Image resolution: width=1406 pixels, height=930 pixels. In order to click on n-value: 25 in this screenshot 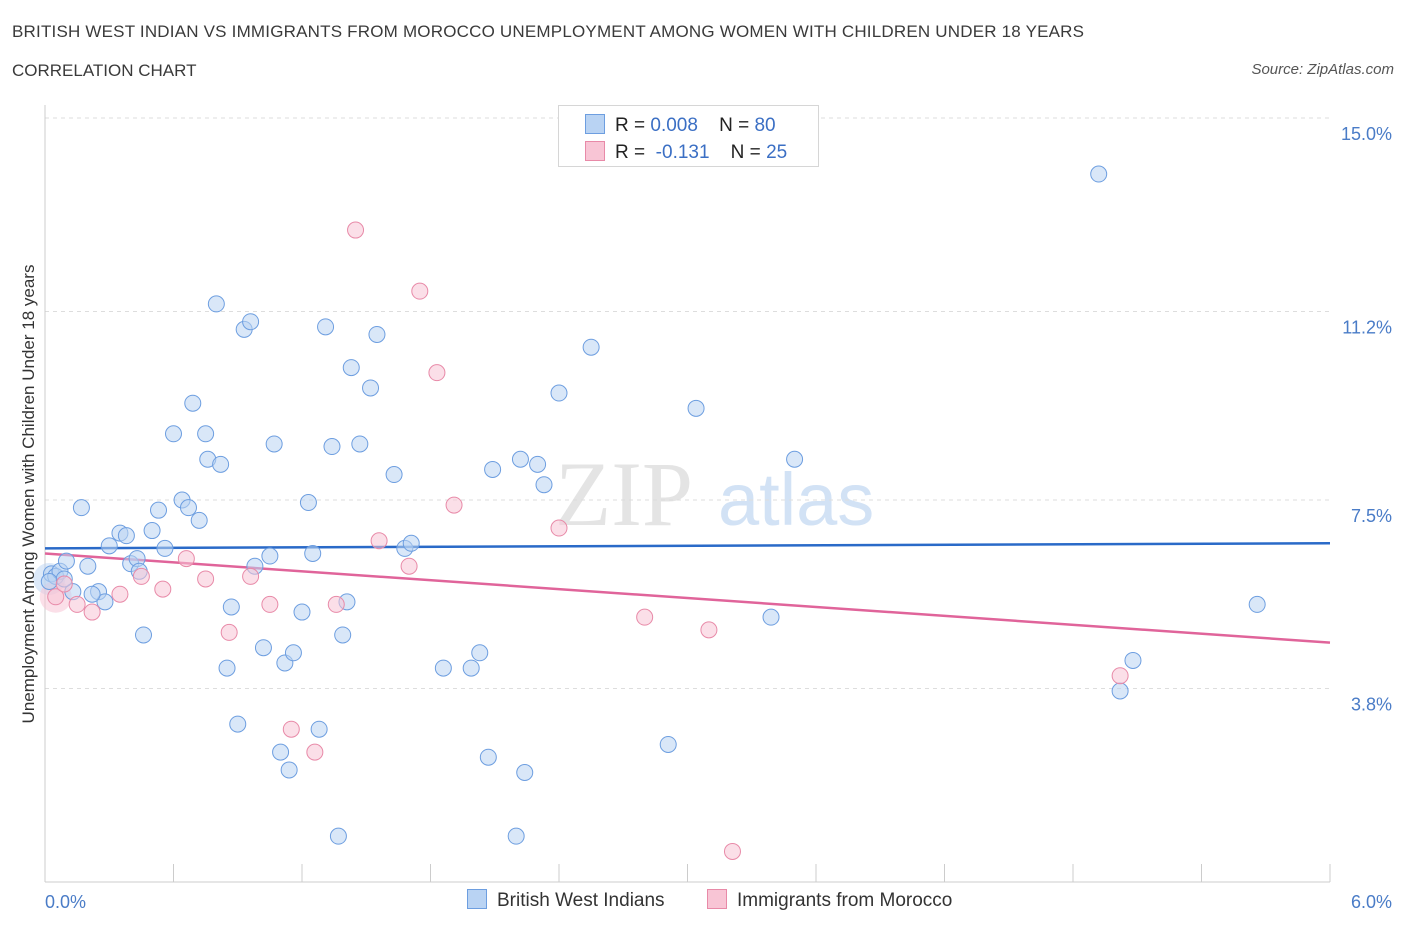, I will do `click(777, 152)`.